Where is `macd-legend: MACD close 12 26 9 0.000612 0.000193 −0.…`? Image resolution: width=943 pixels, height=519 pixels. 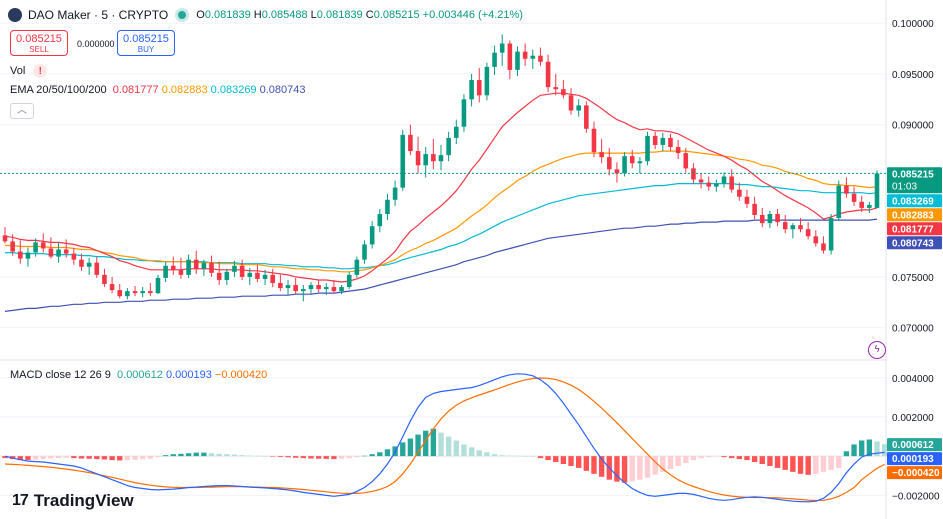 macd-legend: MACD close 12 26 9 0.000612 0.000193 −0.… is located at coordinates (138, 375).